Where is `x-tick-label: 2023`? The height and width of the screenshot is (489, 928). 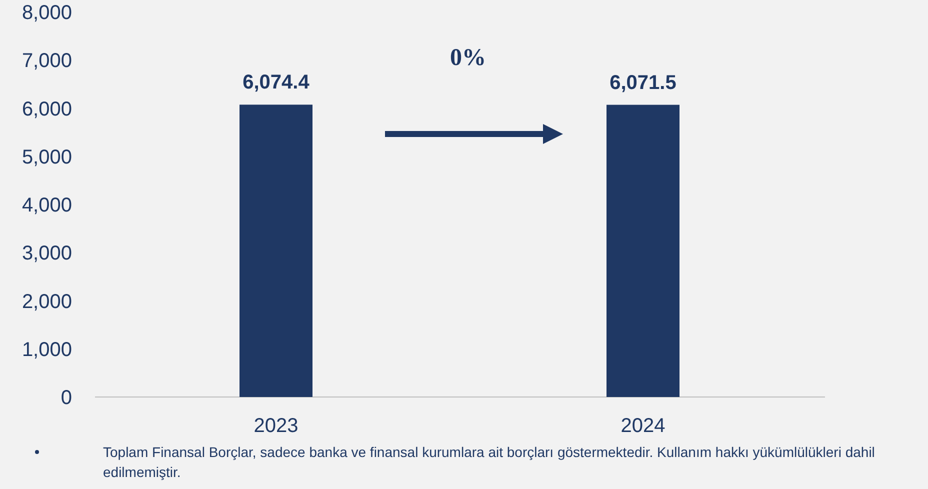
x-tick-label: 2023 is located at coordinates (276, 426).